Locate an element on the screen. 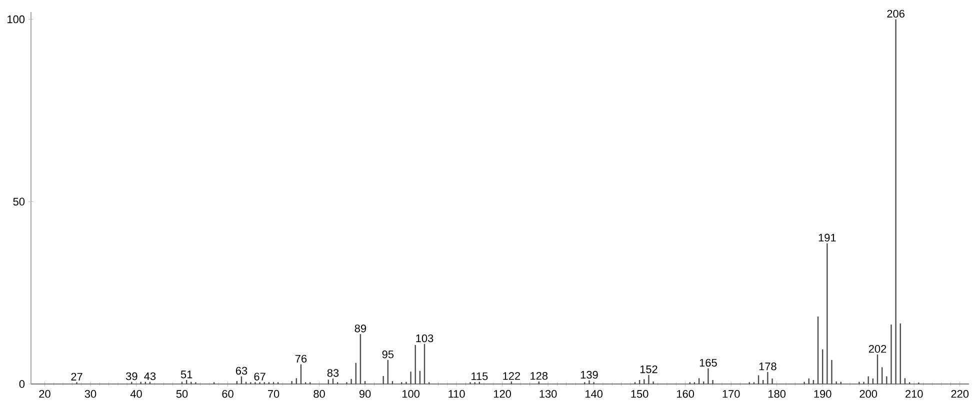 The height and width of the screenshot is (406, 974). annotation: 83 is located at coordinates (333, 373).